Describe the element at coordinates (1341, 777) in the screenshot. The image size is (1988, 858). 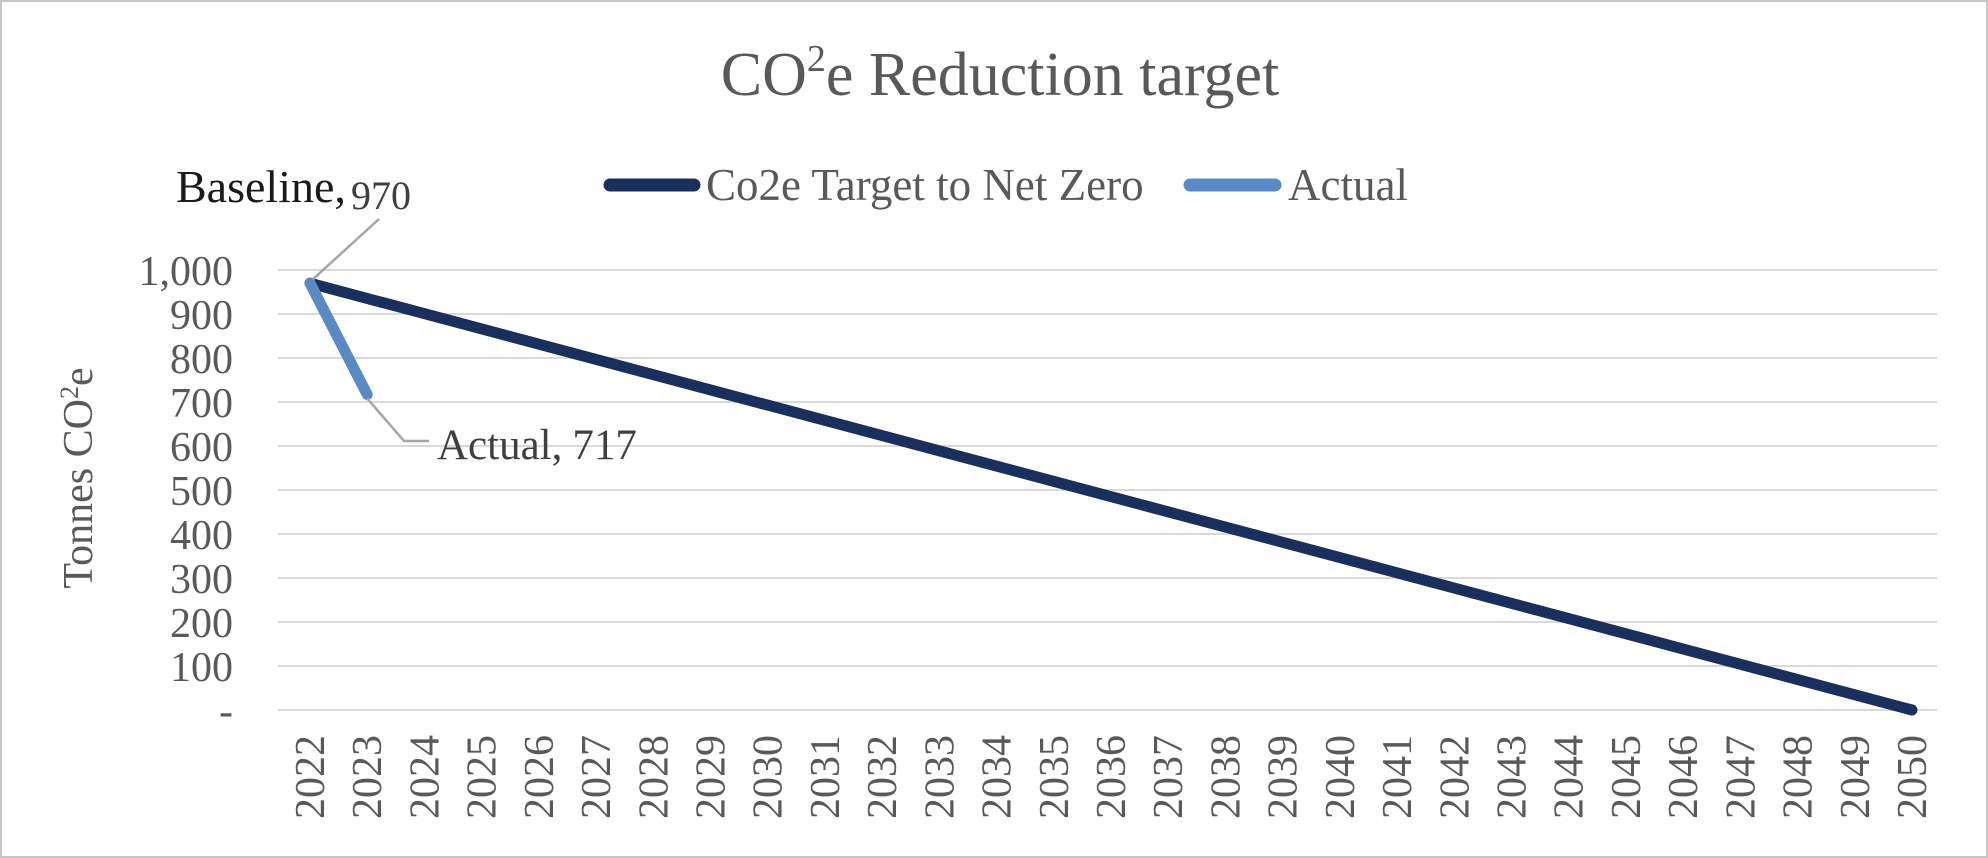
I see `x-tick-label: 2040` at that location.